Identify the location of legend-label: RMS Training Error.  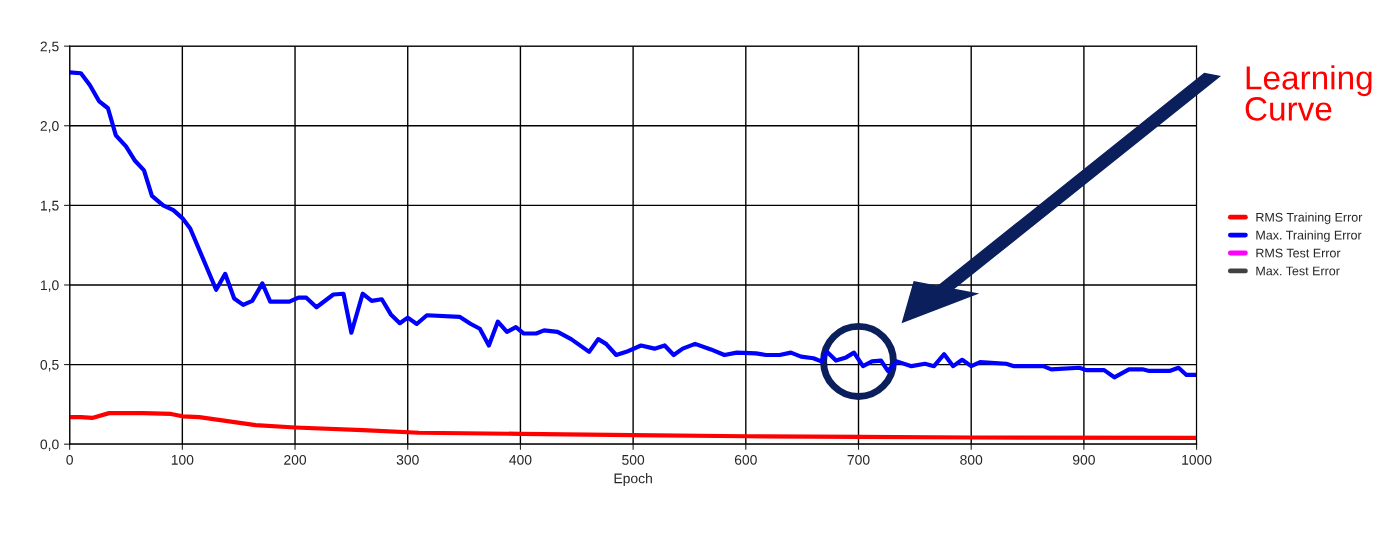
(1309, 218).